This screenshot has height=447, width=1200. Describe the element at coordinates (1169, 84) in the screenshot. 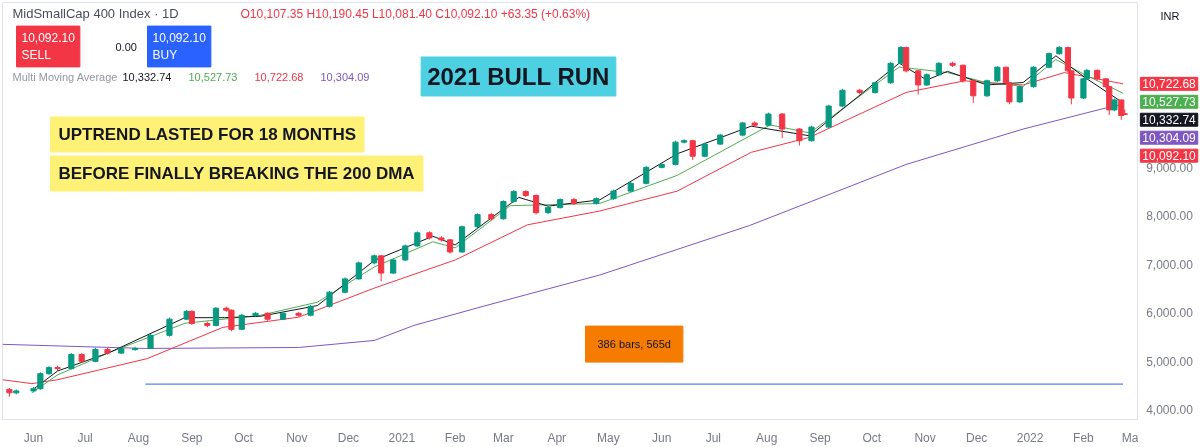

I see `data-label: 10,722.68` at that location.